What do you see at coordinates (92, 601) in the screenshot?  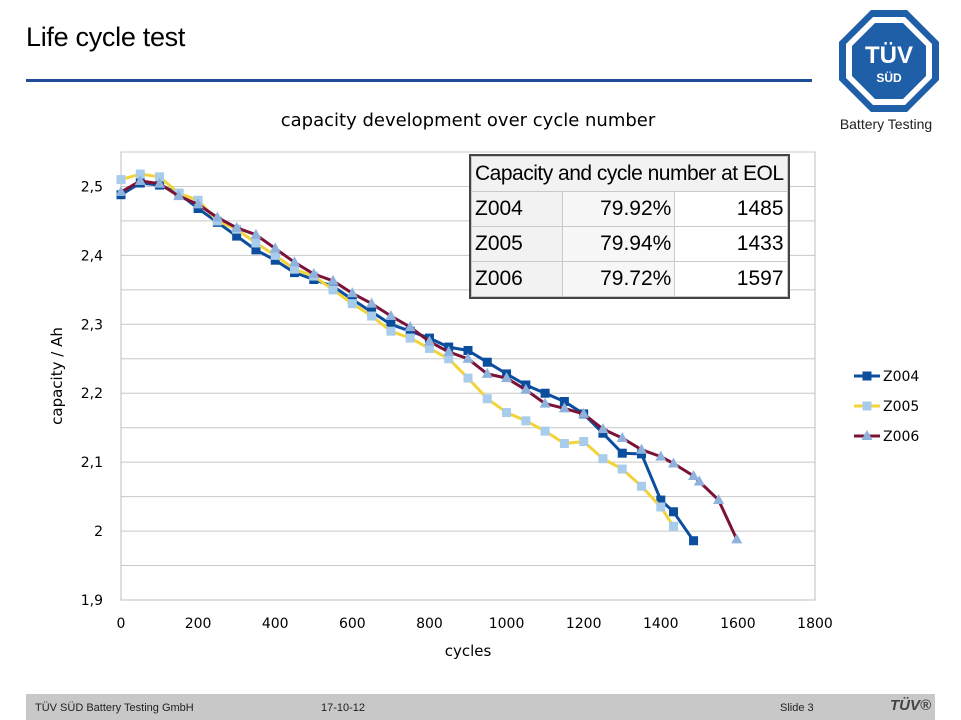 I see `y-tick-label: 1,9` at bounding box center [92, 601].